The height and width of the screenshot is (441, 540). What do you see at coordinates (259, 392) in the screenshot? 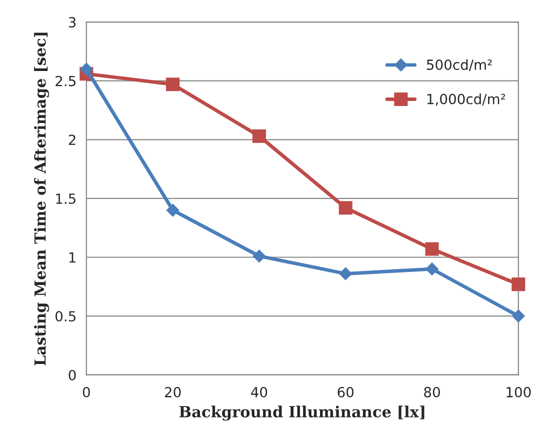
I see `x-tick-label: 40` at bounding box center [259, 392].